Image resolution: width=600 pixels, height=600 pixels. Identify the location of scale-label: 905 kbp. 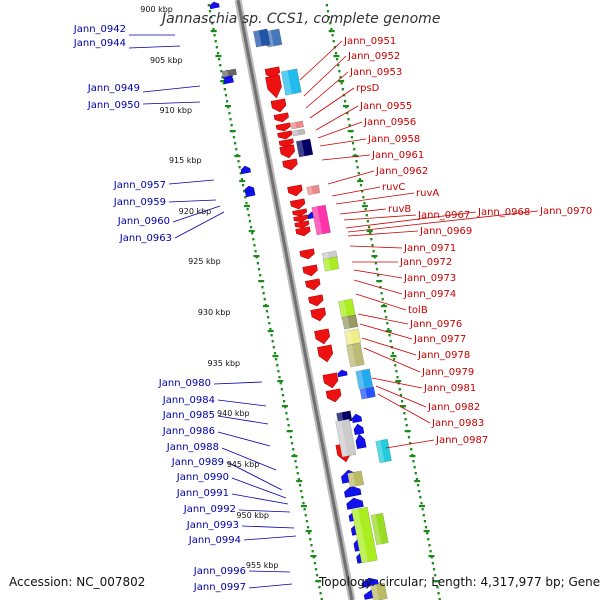
(166, 60).